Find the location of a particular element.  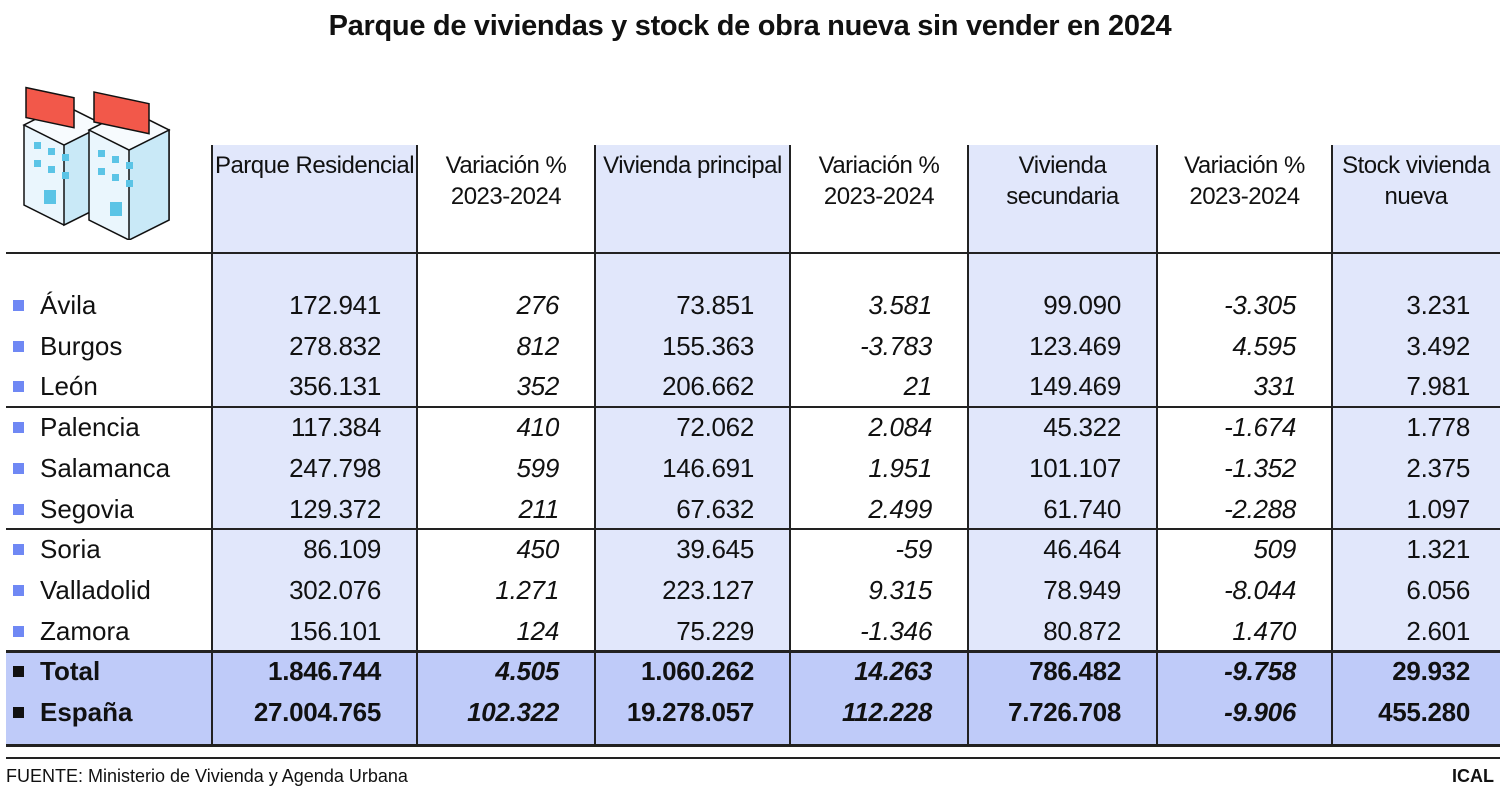

table-cell: -8.044 is located at coordinates (1260, 589).